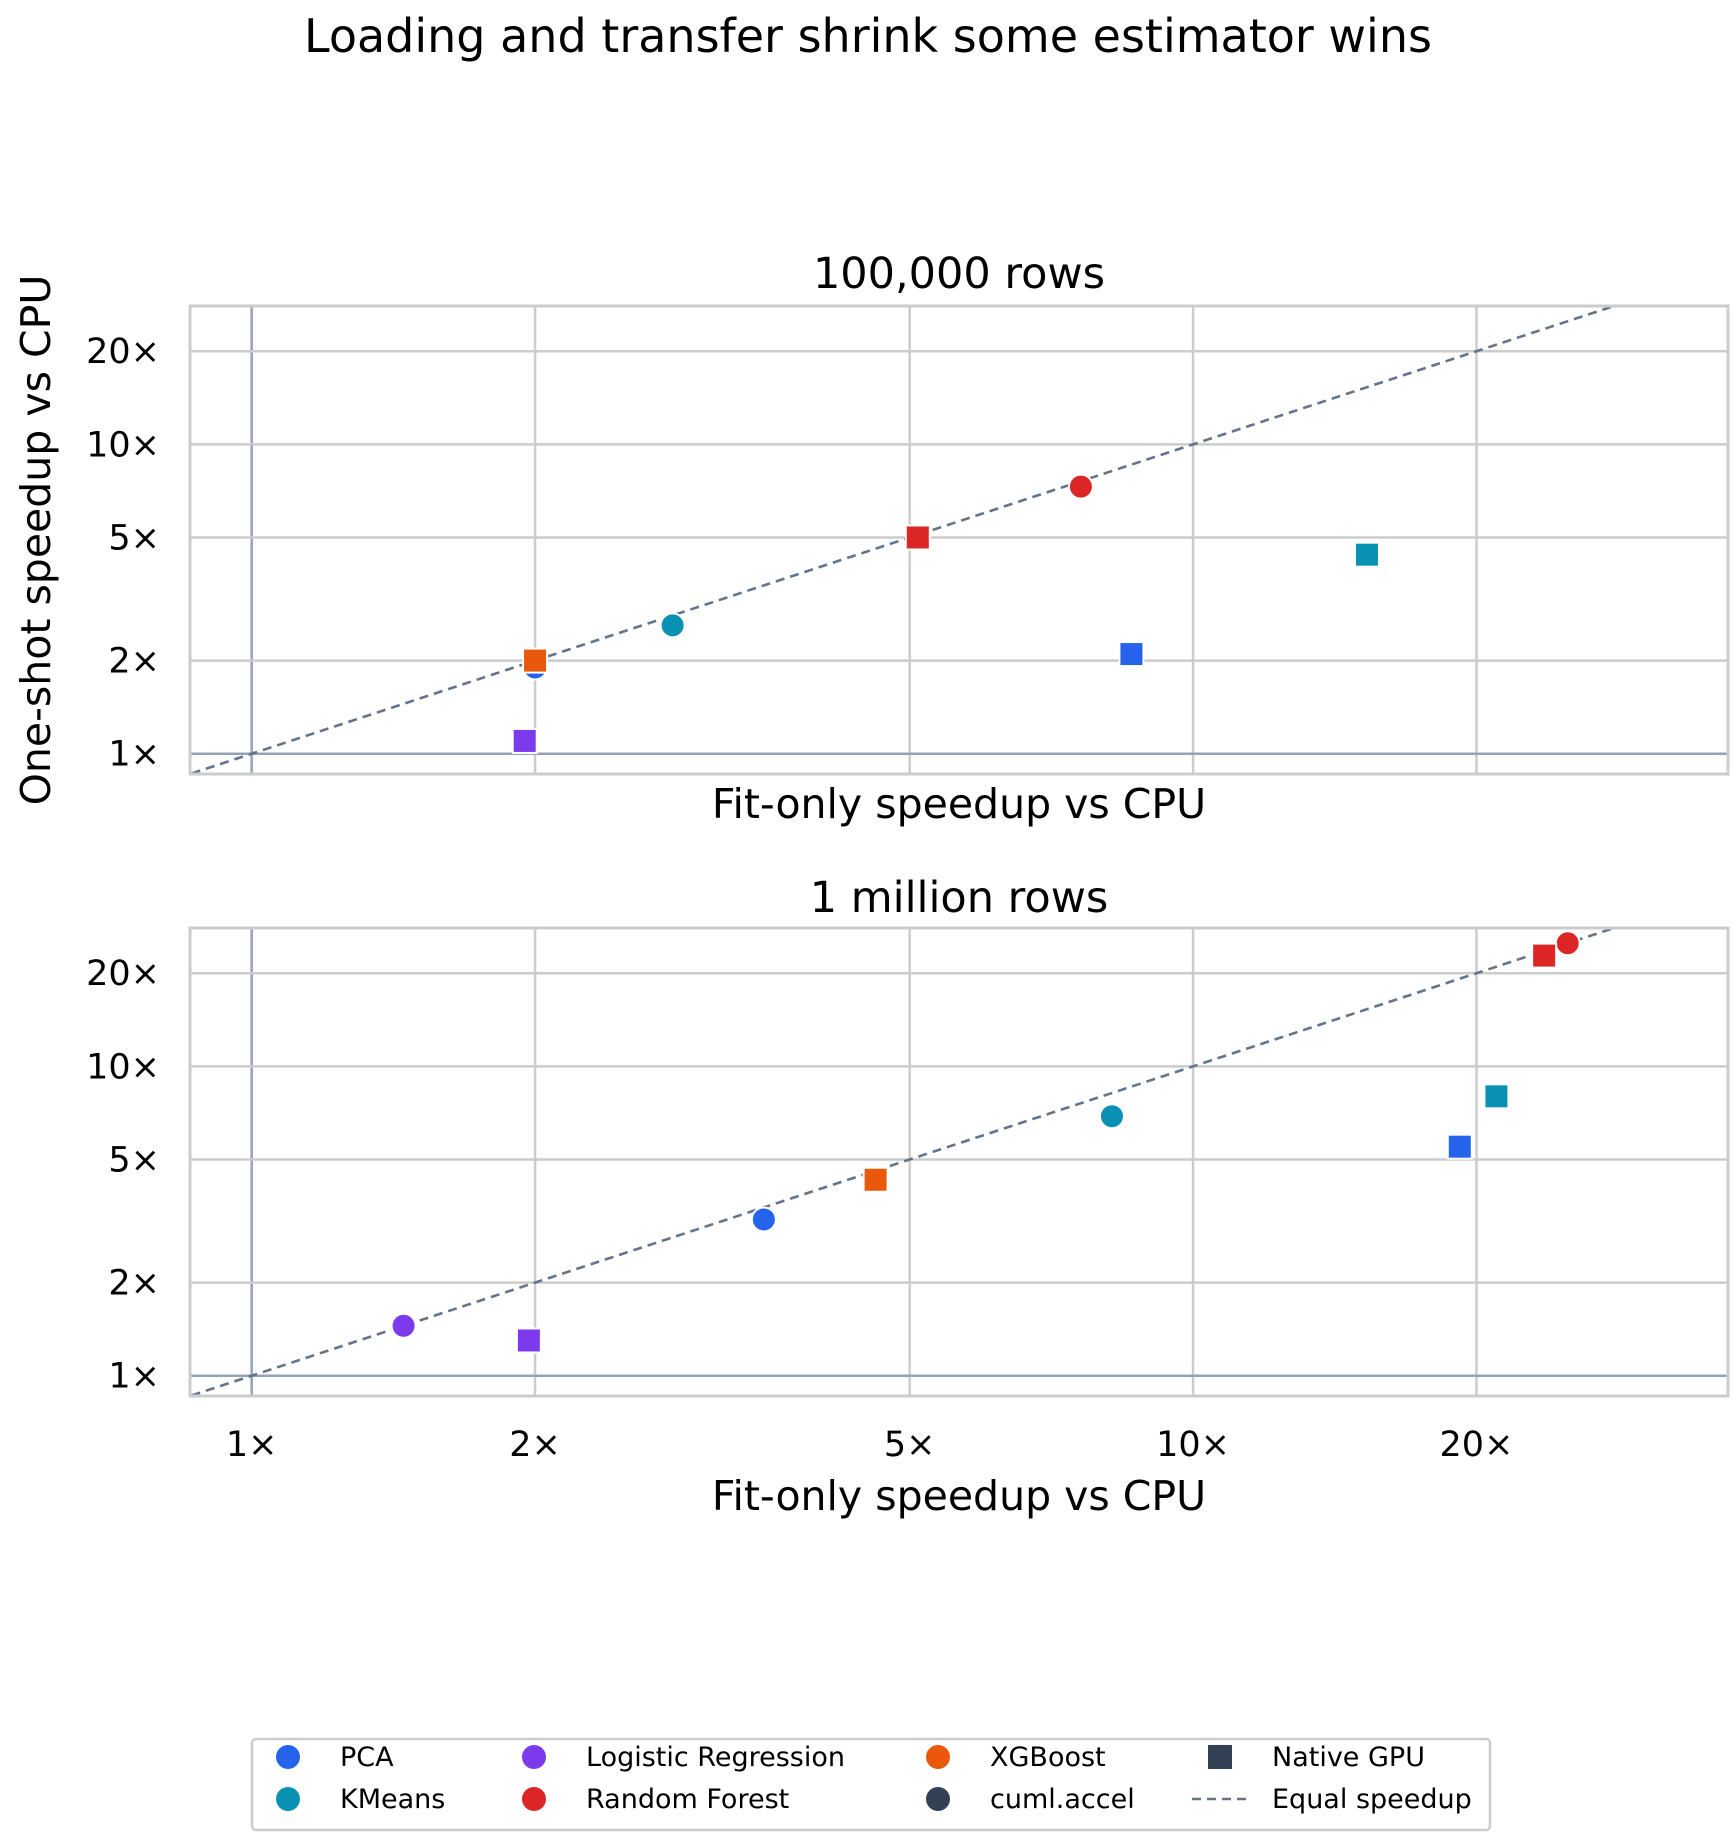  Describe the element at coordinates (763, 1219) in the screenshot. I see `pca-cuml-accel-point` at that location.